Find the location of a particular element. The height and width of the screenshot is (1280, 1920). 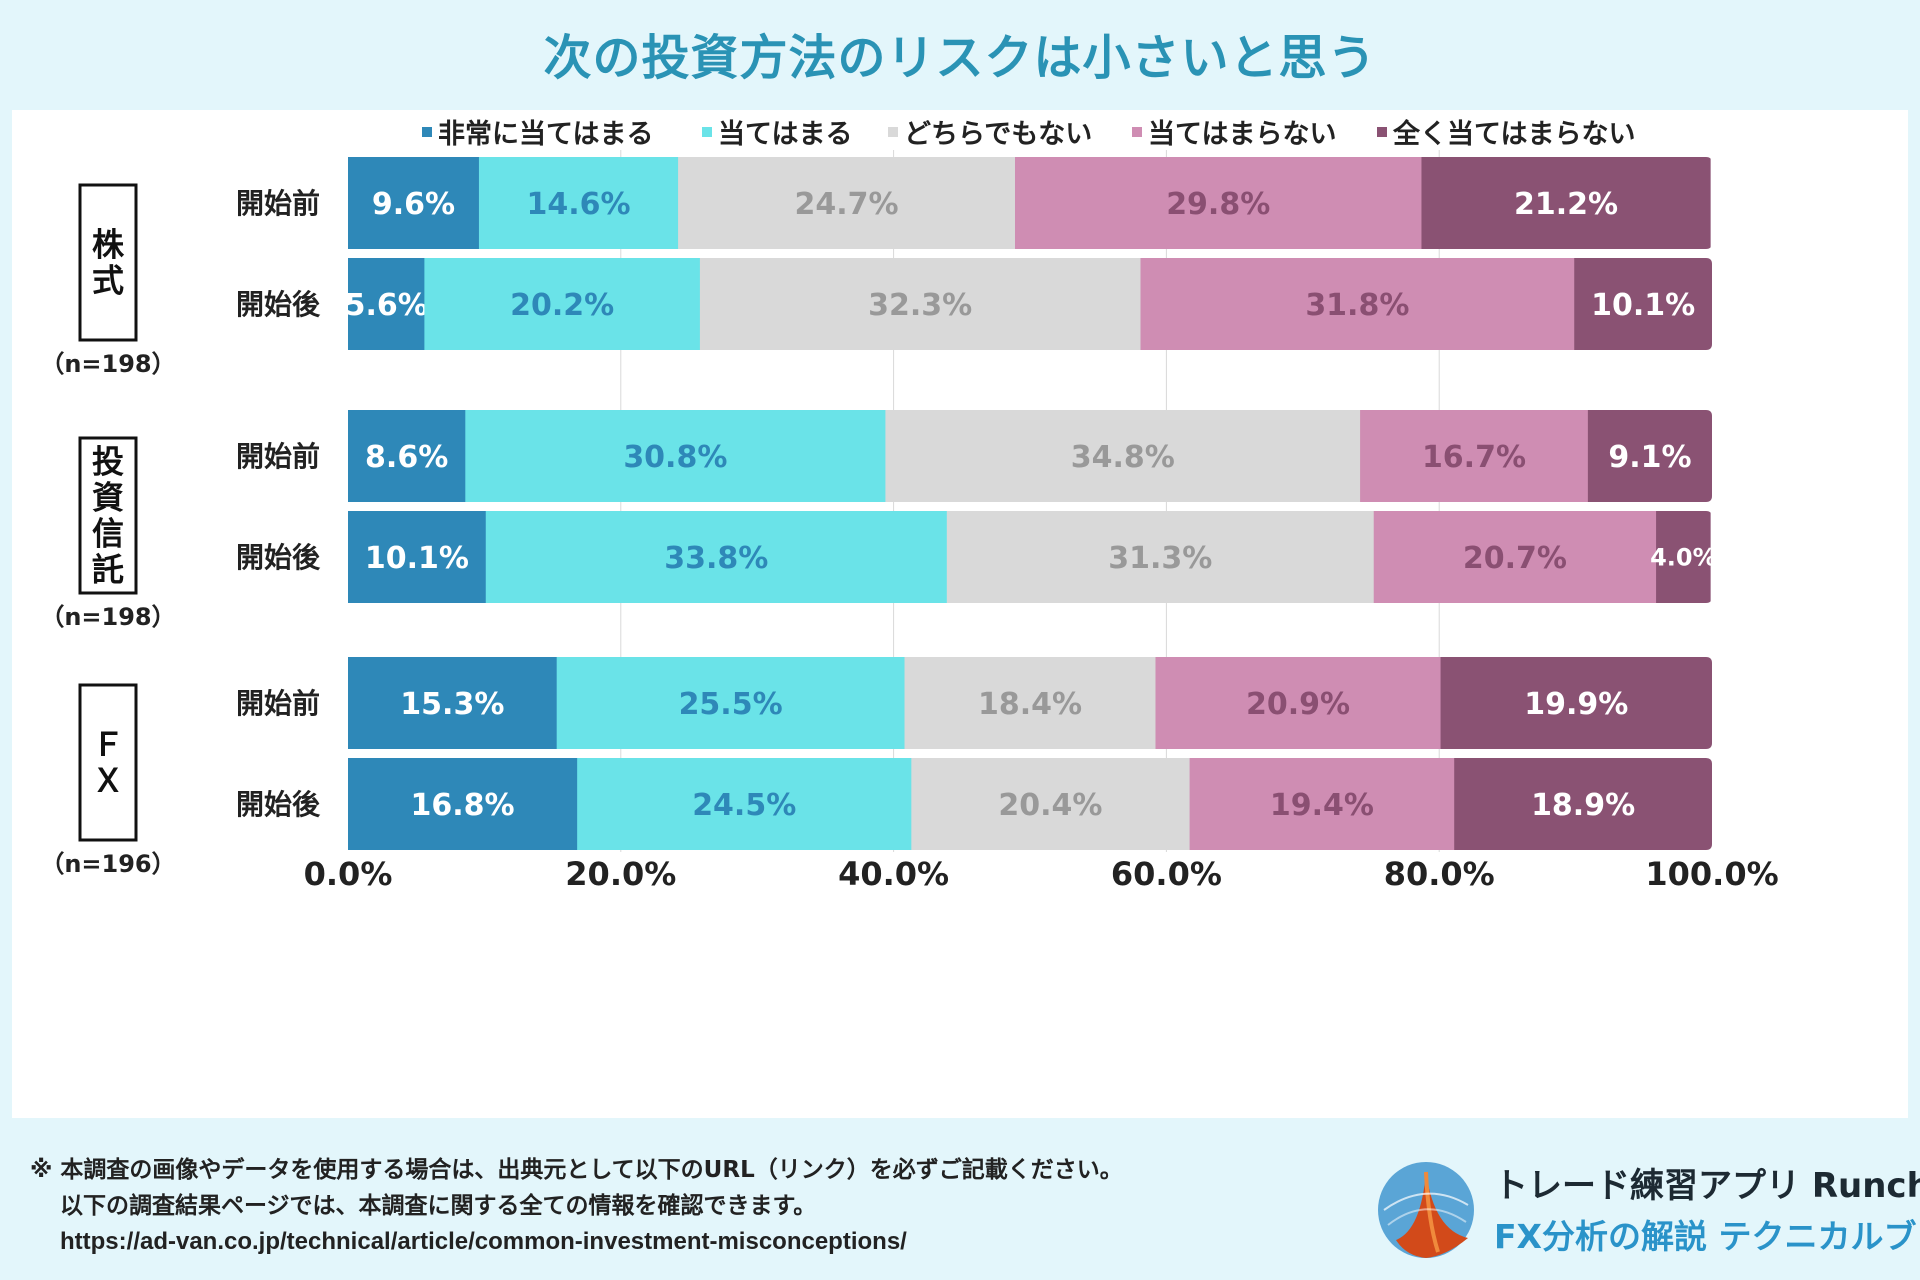

x-tick-label: 0.0% is located at coordinates (348, 874).